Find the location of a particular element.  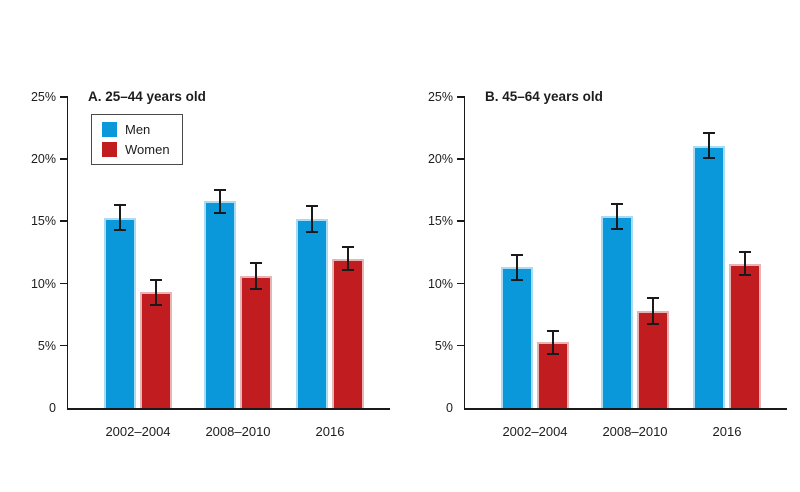

legend-item-men: Men is located at coordinates (136, 129).